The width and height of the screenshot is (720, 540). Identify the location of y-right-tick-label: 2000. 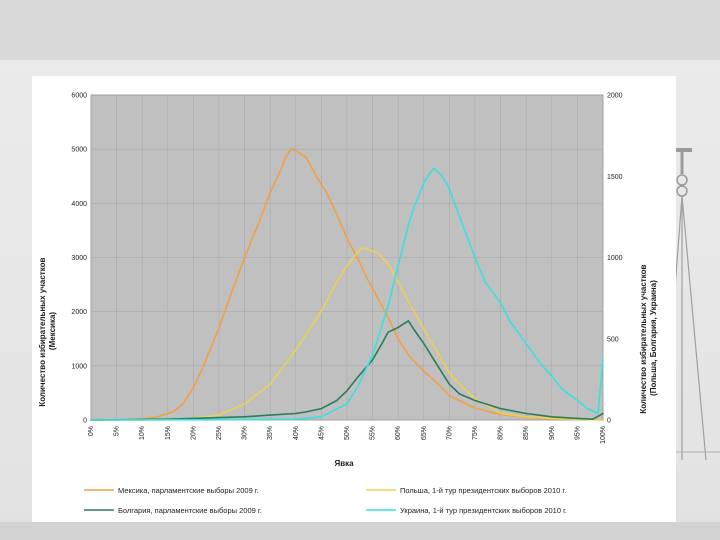
(615, 96).